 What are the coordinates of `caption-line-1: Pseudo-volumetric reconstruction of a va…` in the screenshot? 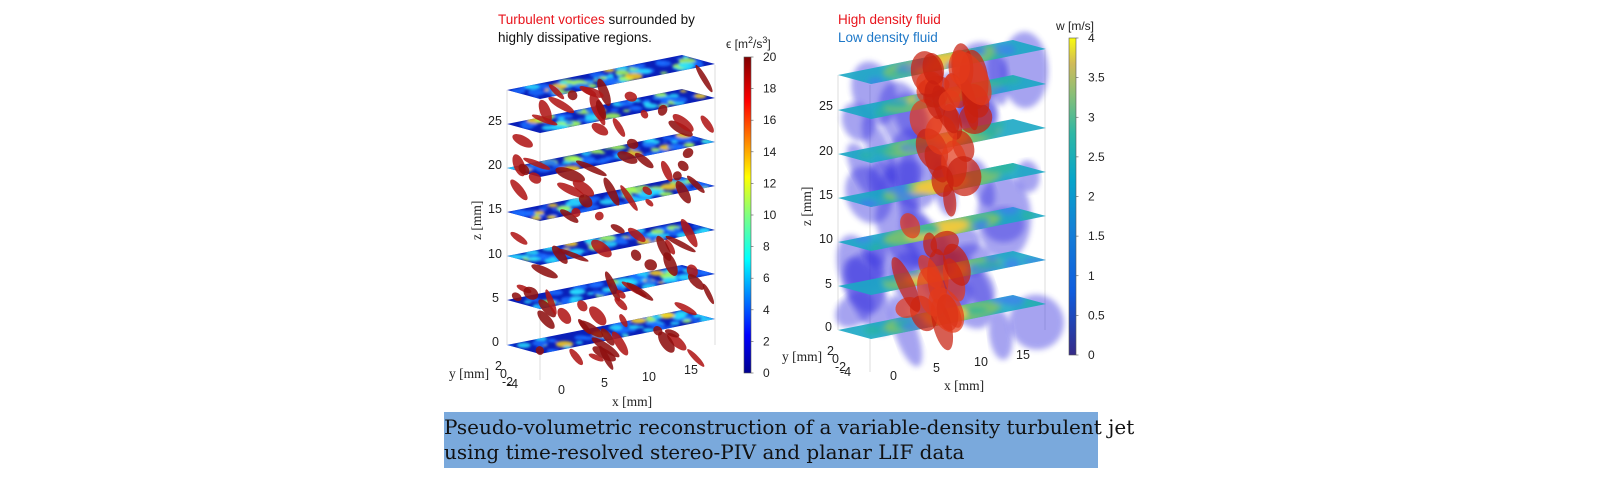 It's located at (789, 427).